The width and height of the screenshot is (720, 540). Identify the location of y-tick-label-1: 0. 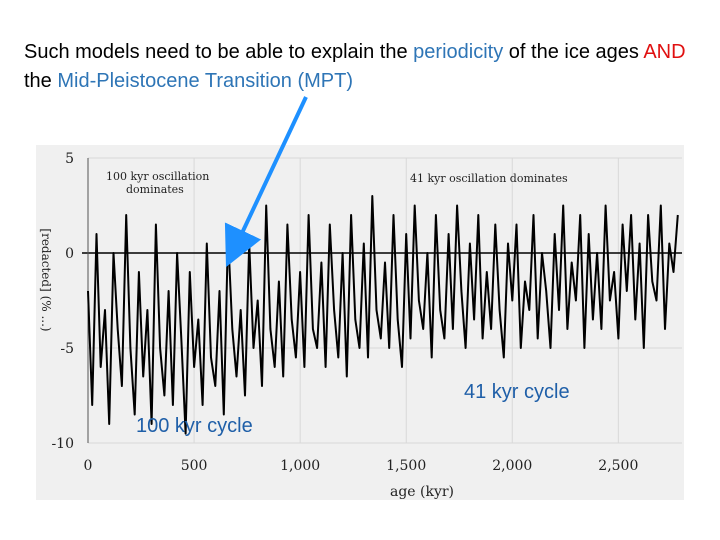
(69, 254).